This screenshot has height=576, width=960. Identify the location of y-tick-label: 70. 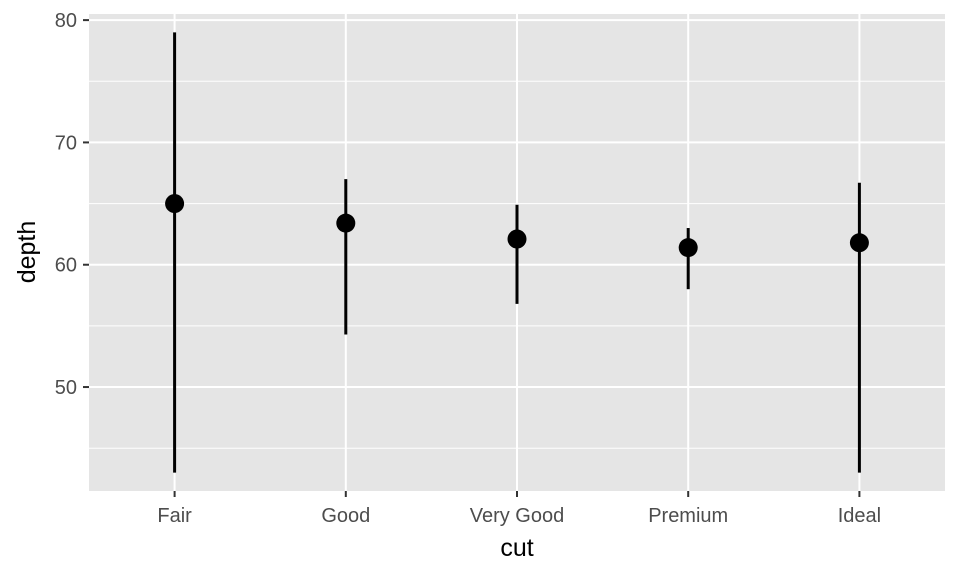
(66, 143).